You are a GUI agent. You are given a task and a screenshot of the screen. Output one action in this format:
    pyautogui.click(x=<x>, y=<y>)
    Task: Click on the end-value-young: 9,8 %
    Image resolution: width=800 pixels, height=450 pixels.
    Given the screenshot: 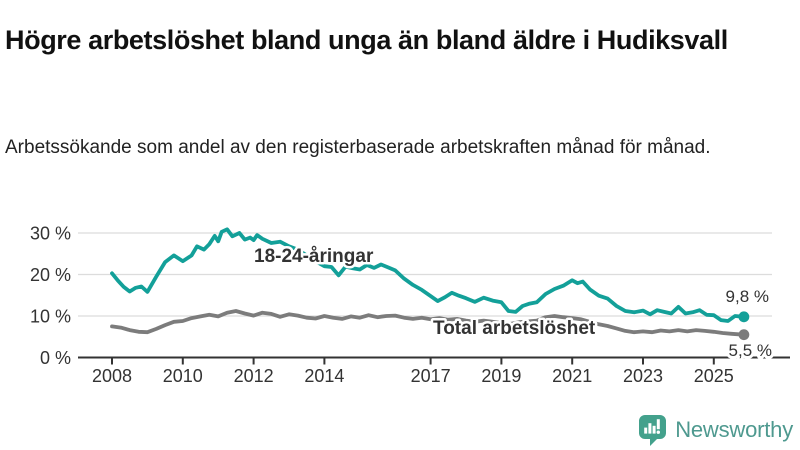 What is the action you would take?
    pyautogui.click(x=747, y=296)
    